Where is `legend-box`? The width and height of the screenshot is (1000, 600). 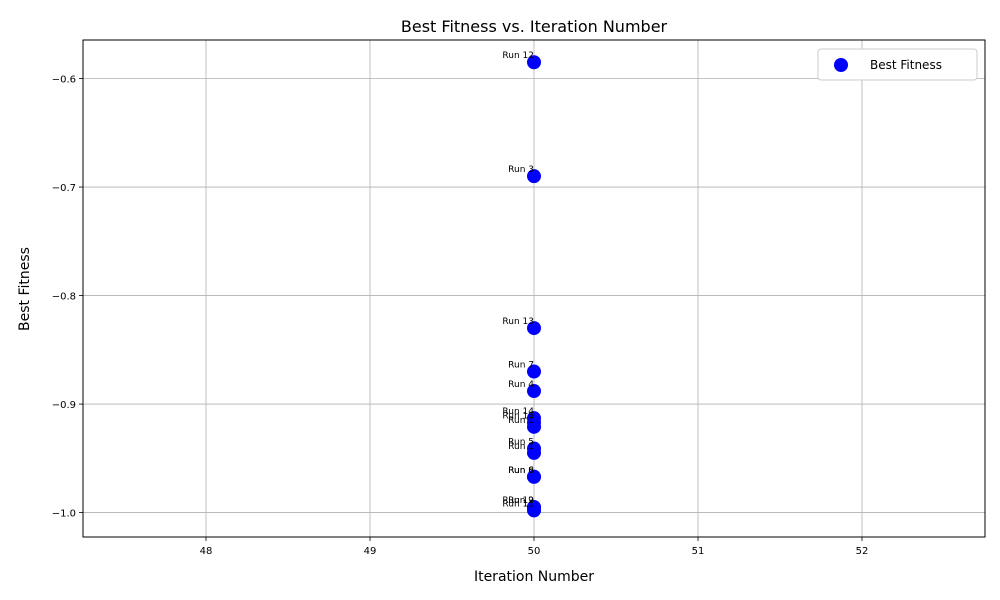
legend-box is located at coordinates (897, 64).